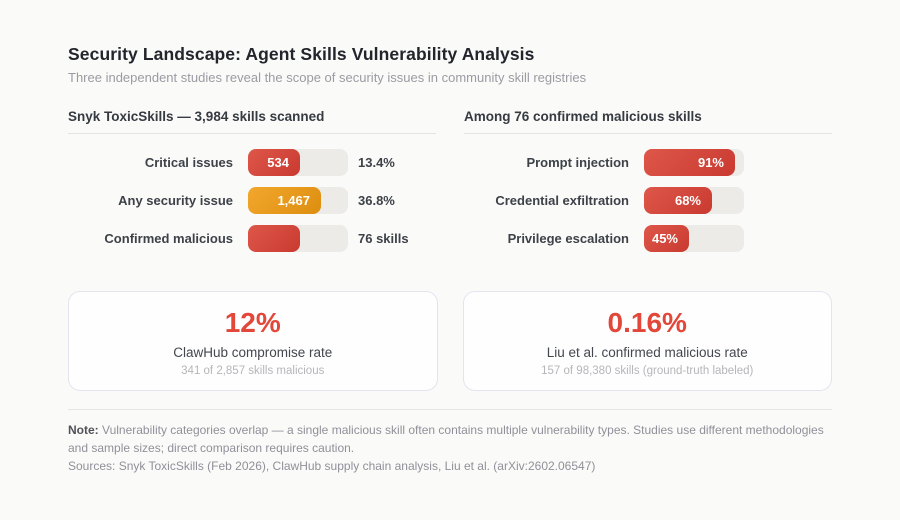 This screenshot has height=520, width=900. I want to click on stat-label: Liu et al. confirmed malicious rate, so click(647, 352).